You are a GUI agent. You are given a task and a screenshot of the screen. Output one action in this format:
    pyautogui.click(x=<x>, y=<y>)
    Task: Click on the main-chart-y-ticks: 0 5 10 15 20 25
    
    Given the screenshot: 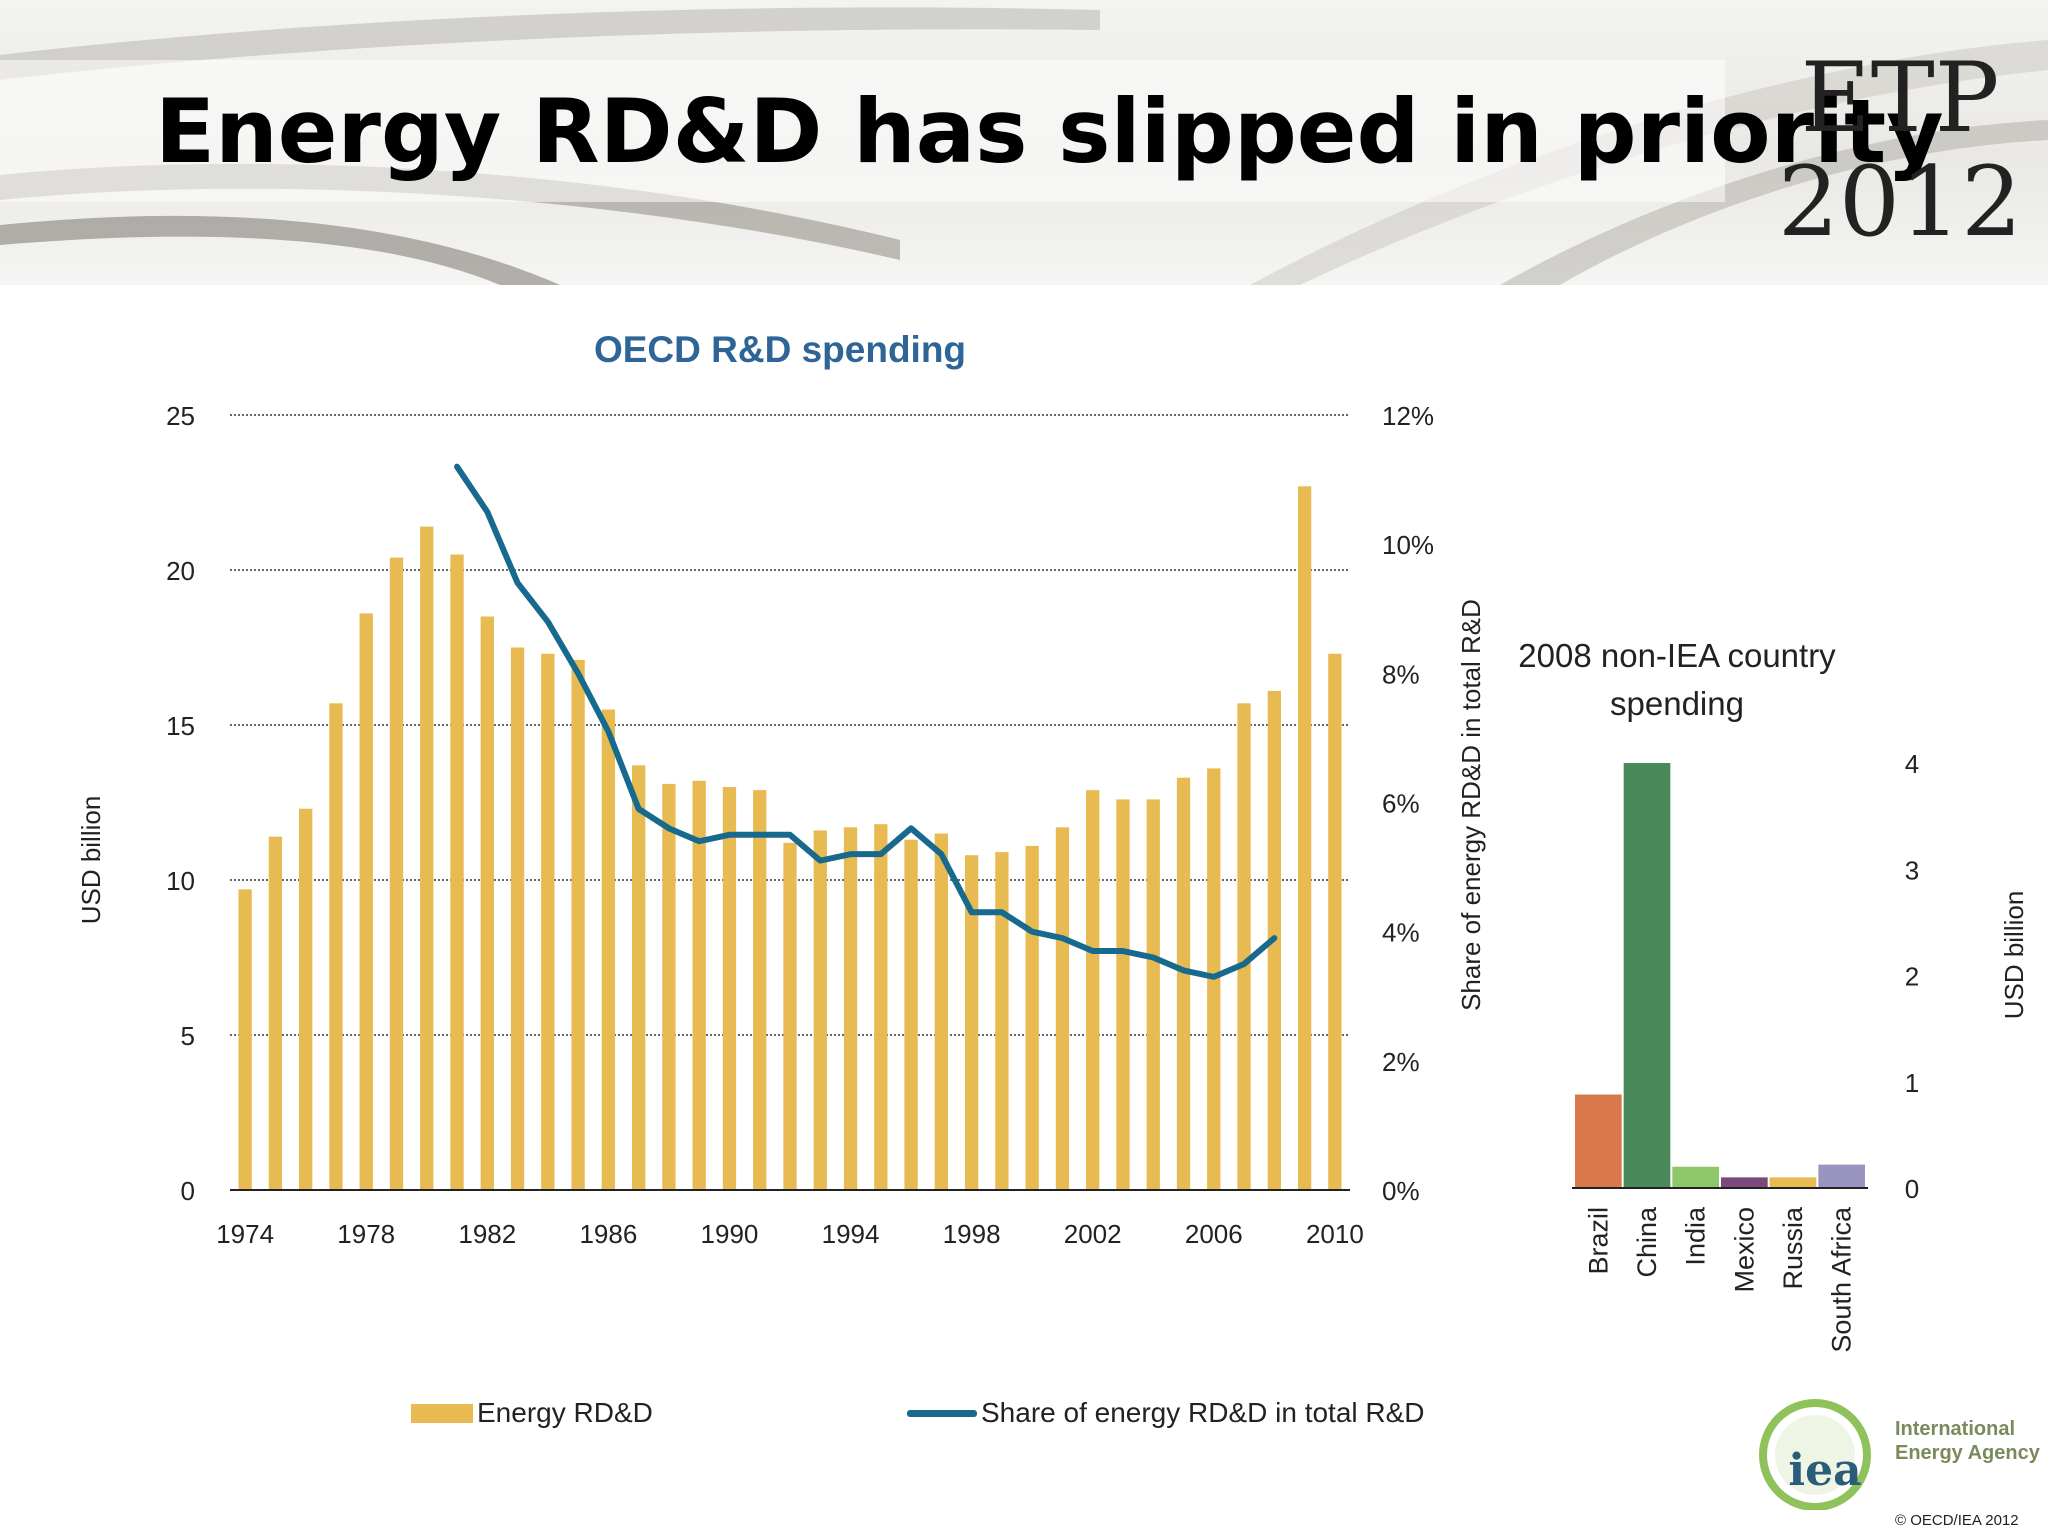 What is the action you would take?
    pyautogui.click(x=180, y=803)
    